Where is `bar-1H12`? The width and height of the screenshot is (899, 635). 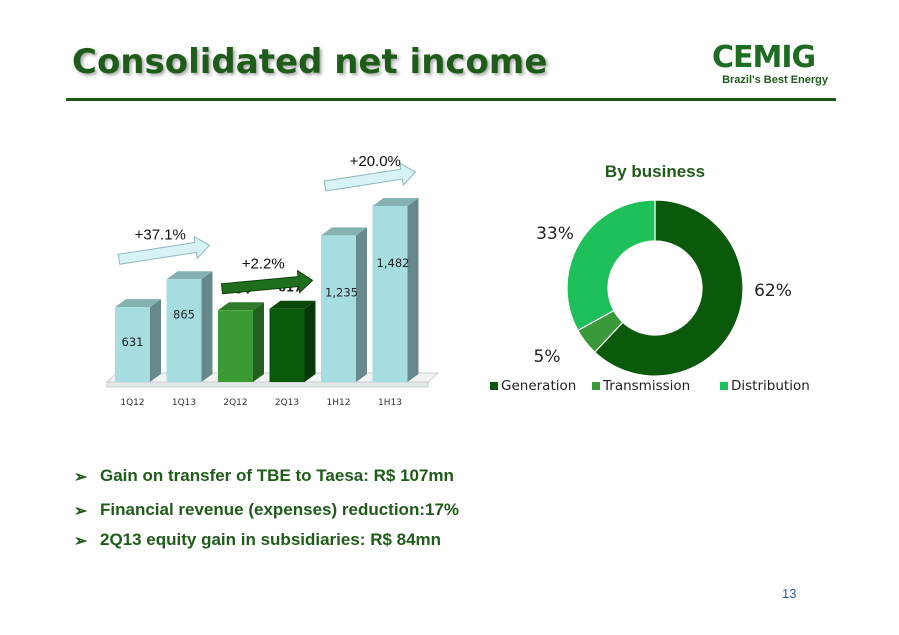 bar-1H12 is located at coordinates (344, 304).